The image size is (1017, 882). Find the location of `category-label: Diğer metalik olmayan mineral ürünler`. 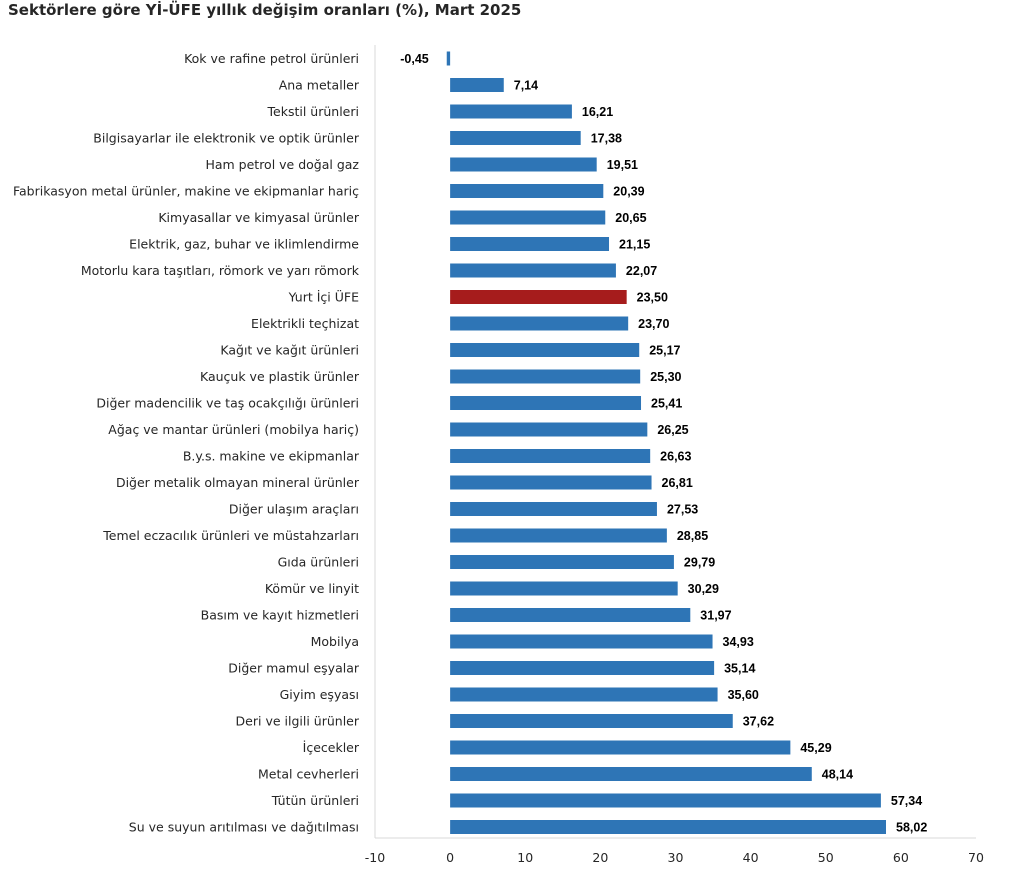

category-label: Diğer metalik olmayan mineral ürünler is located at coordinates (238, 482).